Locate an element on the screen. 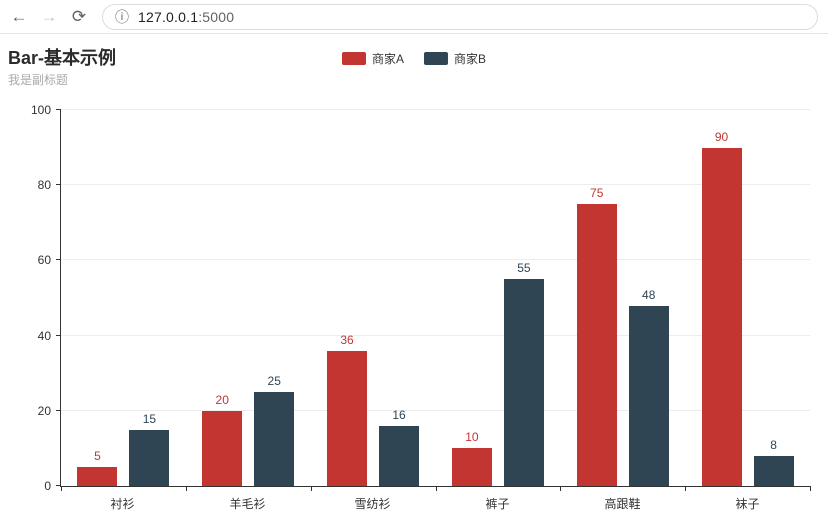  category-label: 羊毛衫 is located at coordinates (247, 504).